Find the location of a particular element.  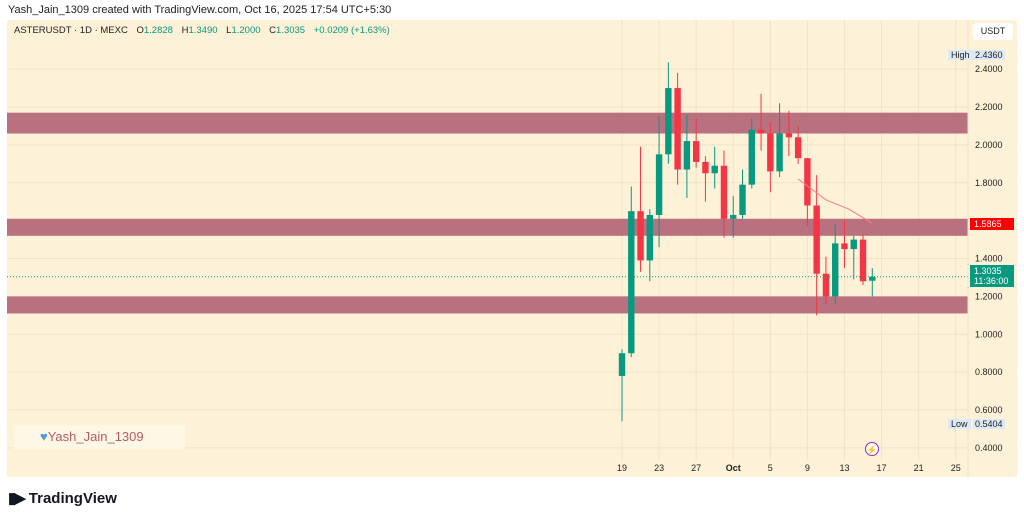

high-value: 2.4360 is located at coordinates (989, 55).